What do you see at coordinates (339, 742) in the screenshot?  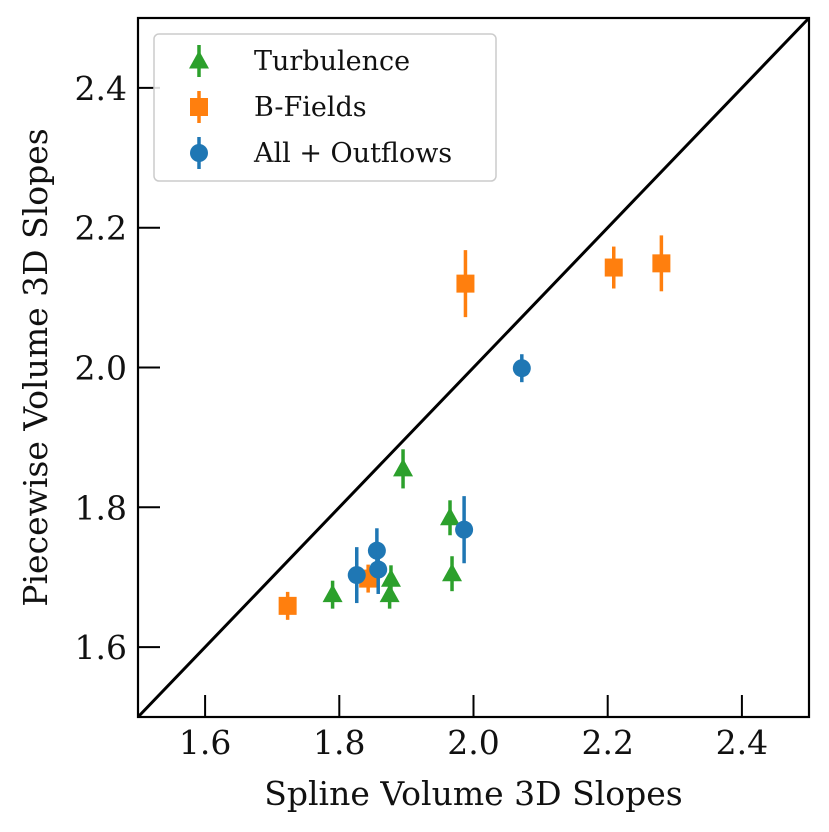 I see `x-tick-label-1.8: 1.8` at bounding box center [339, 742].